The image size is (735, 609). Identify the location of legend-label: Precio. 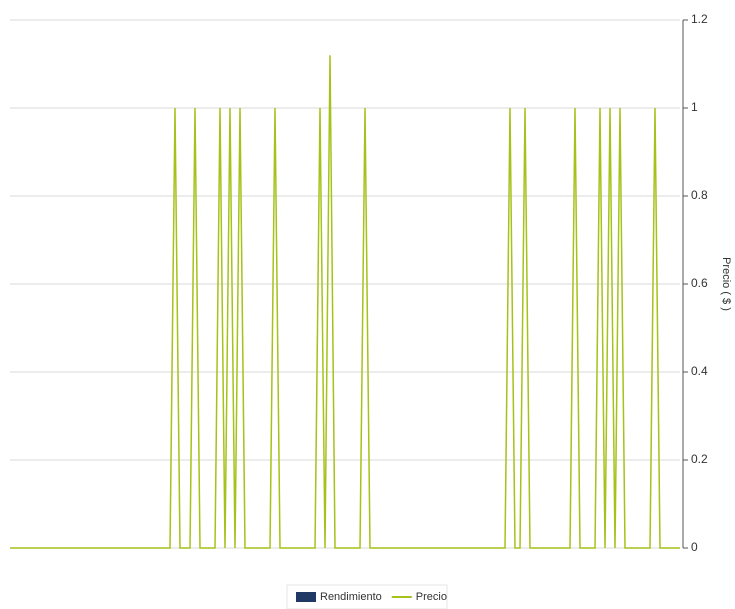
(431, 597).